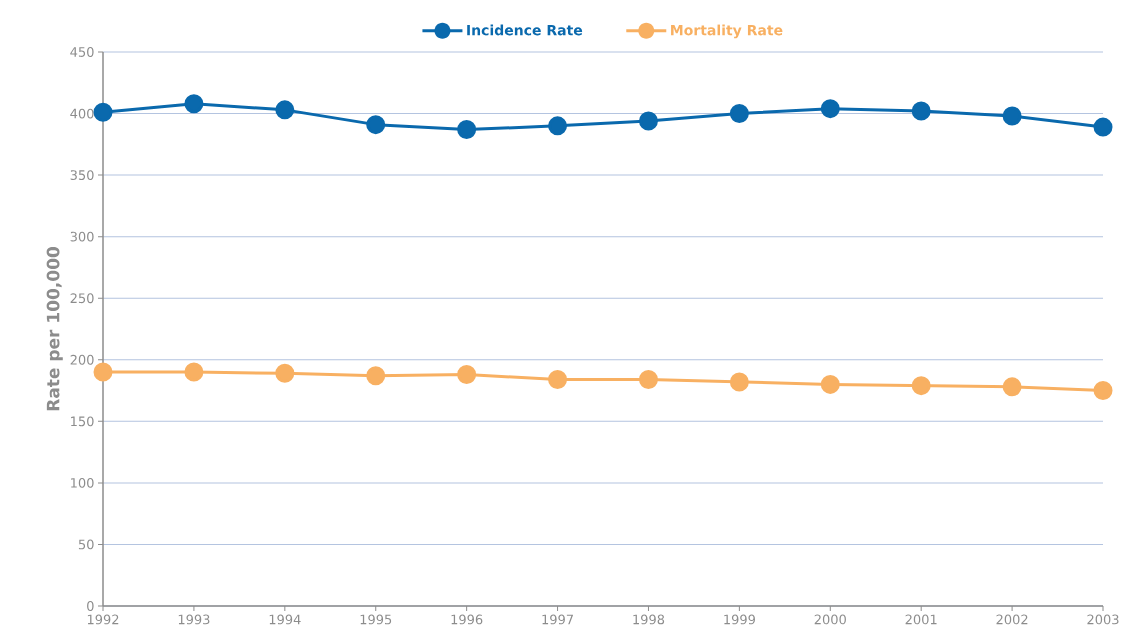 This screenshot has width=1126, height=638. Describe the element at coordinates (557, 619) in the screenshot. I see `x-tick-label: 1997` at that location.